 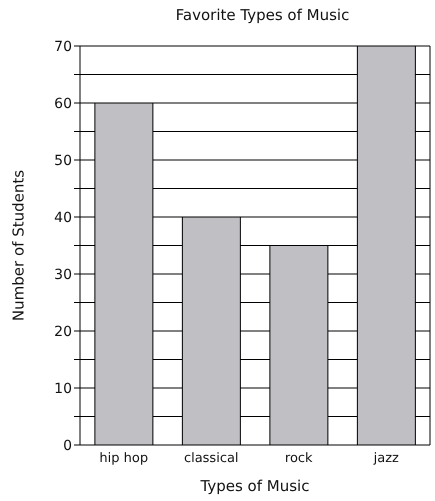 I want to click on y-tick-label: 70, so click(x=63, y=46).